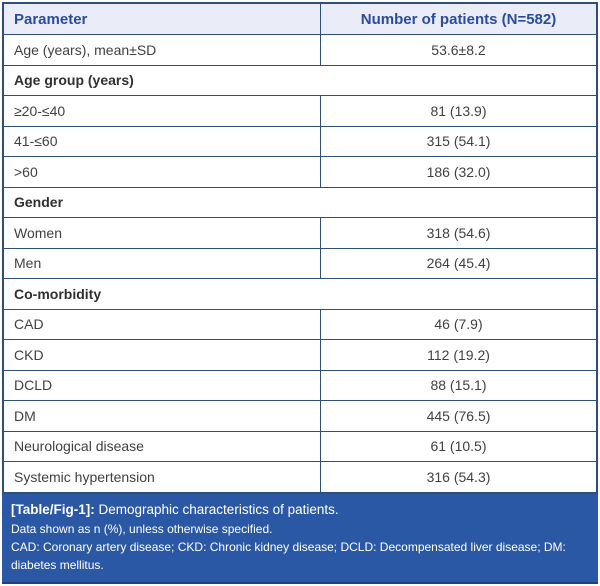 The width and height of the screenshot is (600, 586). What do you see at coordinates (161, 233) in the screenshot?
I see `row-label: Women` at bounding box center [161, 233].